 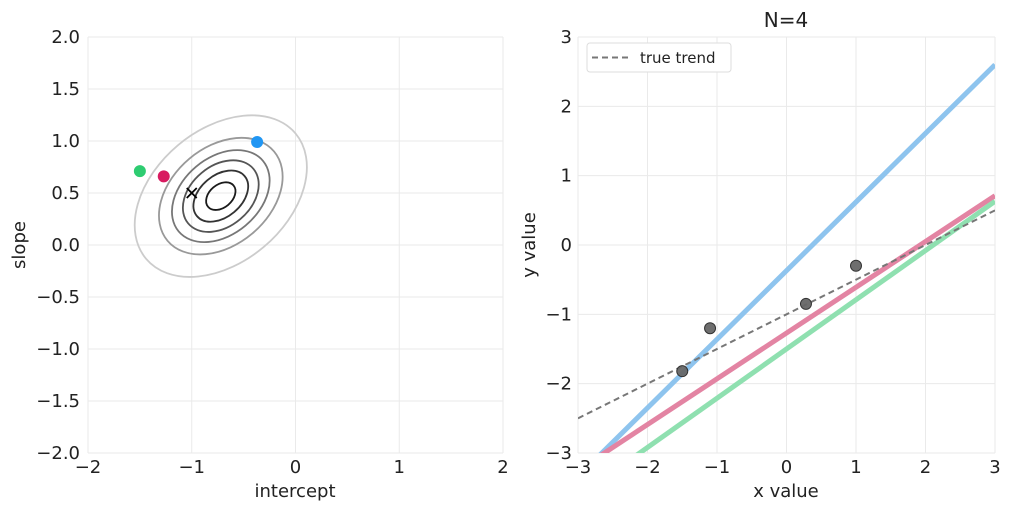 I want to click on right-y-axis-label: y value, so click(x=529, y=245).